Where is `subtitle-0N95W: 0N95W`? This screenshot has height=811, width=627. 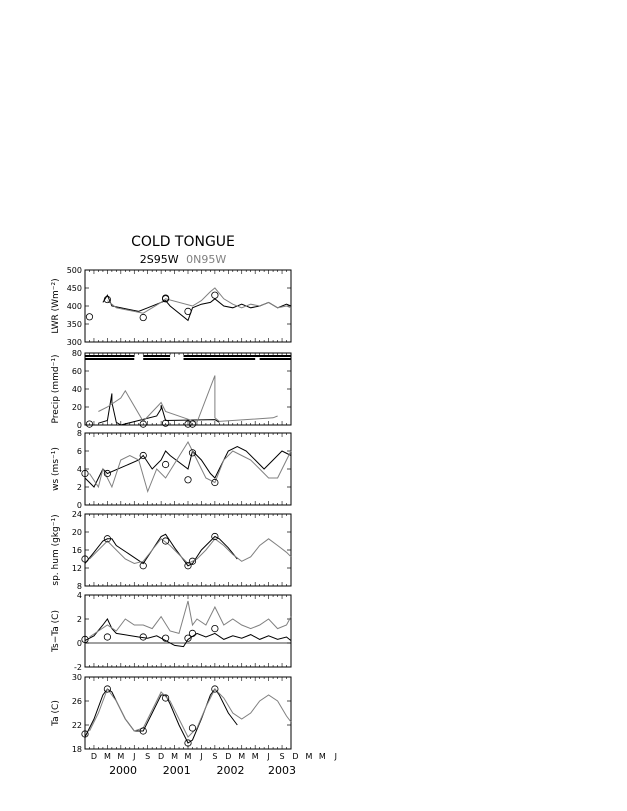
subtitle-0N95W: 0N95W is located at coordinates (206, 259).